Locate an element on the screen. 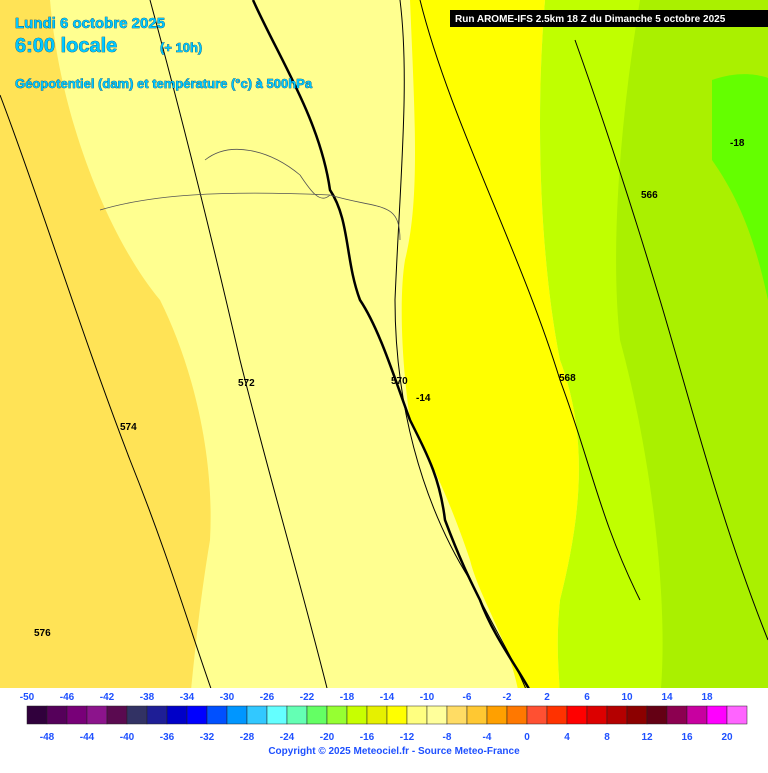 Image resolution: width=768 pixels, height=773 pixels. legend-label: 8 is located at coordinates (607, 737).